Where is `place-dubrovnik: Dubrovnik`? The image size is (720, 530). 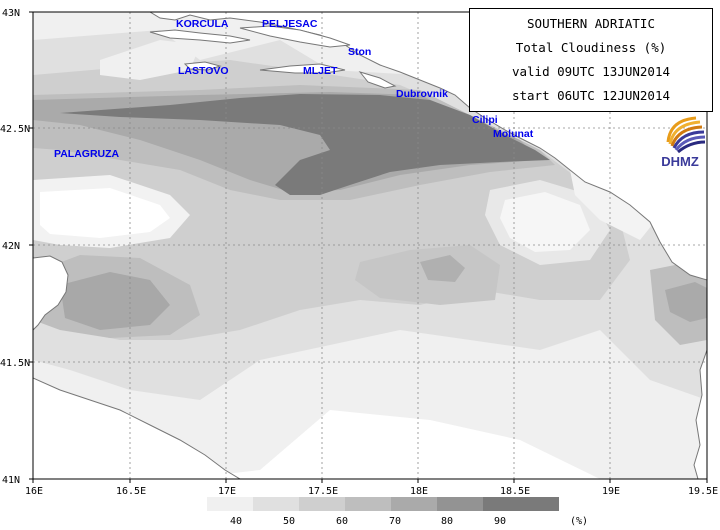
place-dubrovnik: Dubrovnik is located at coordinates (422, 94).